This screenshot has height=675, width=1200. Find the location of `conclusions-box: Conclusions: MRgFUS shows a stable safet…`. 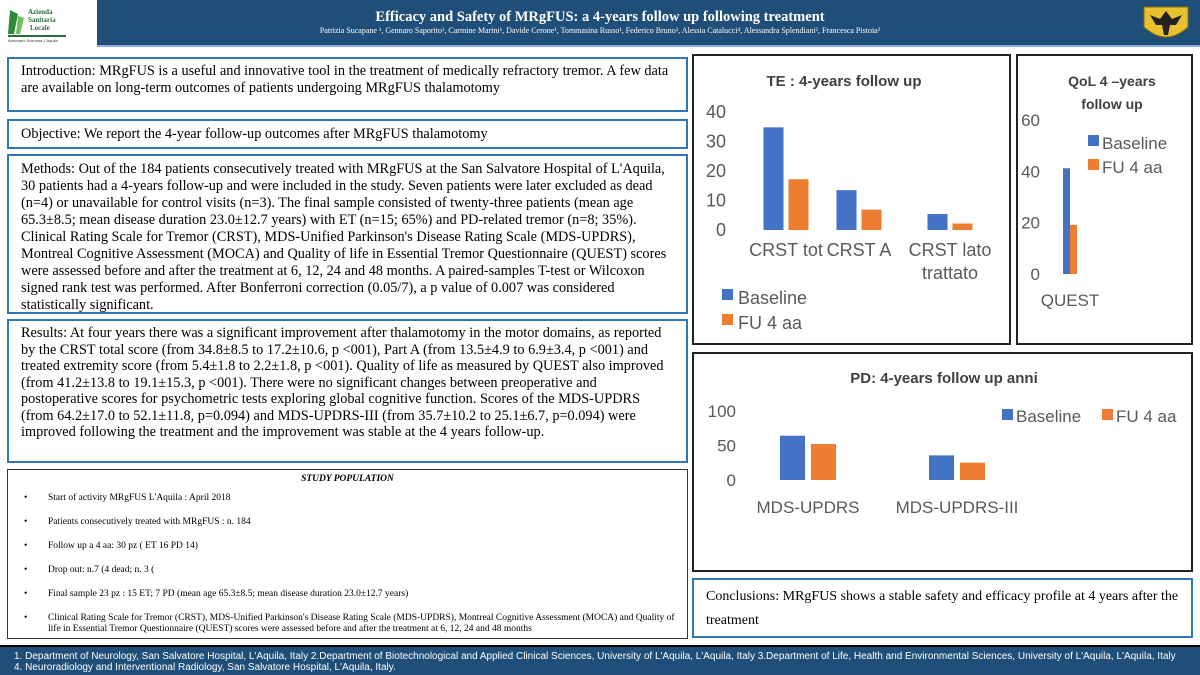

conclusions-box: Conclusions: MRgFUS shows a stable safet… is located at coordinates (942, 608).